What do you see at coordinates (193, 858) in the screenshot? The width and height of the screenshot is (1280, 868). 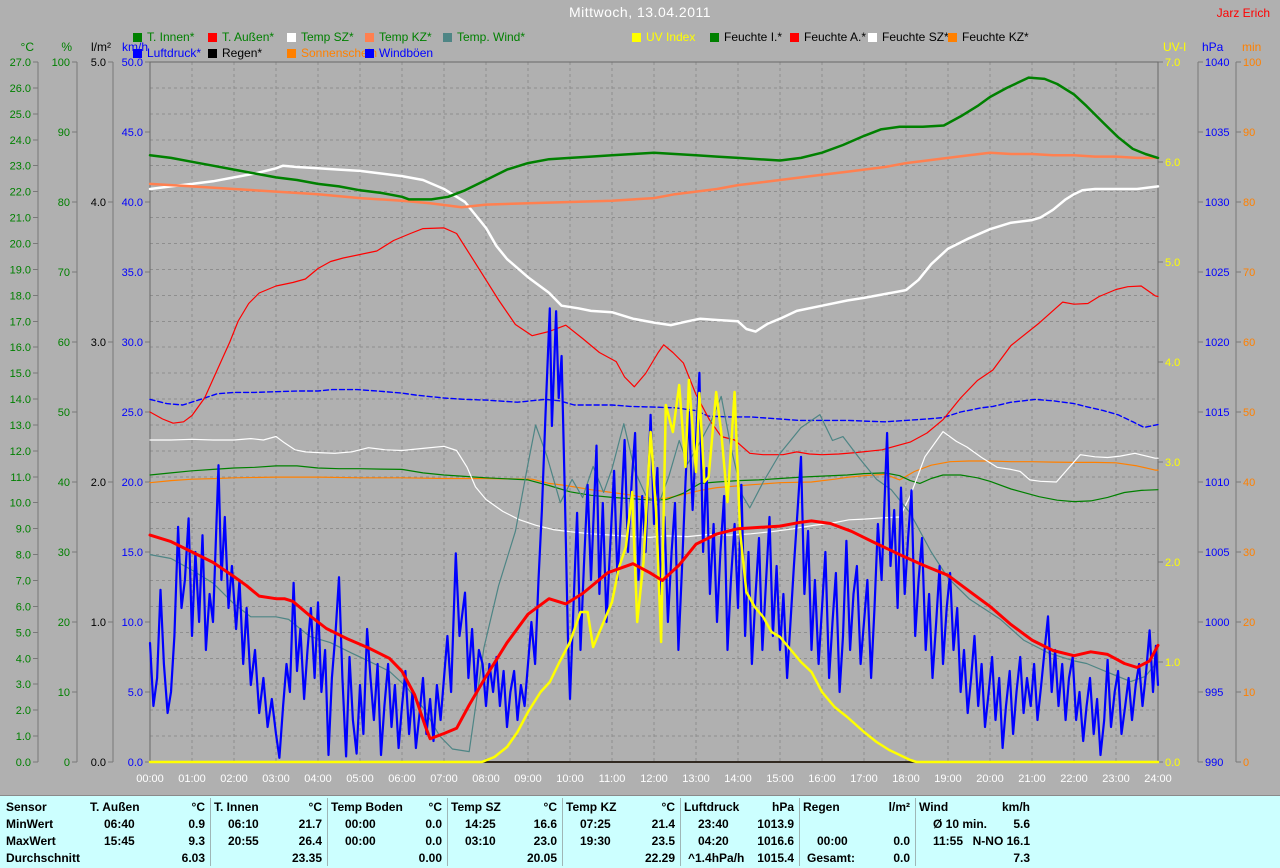 I see `table-cell: 6.03` at bounding box center [193, 858].